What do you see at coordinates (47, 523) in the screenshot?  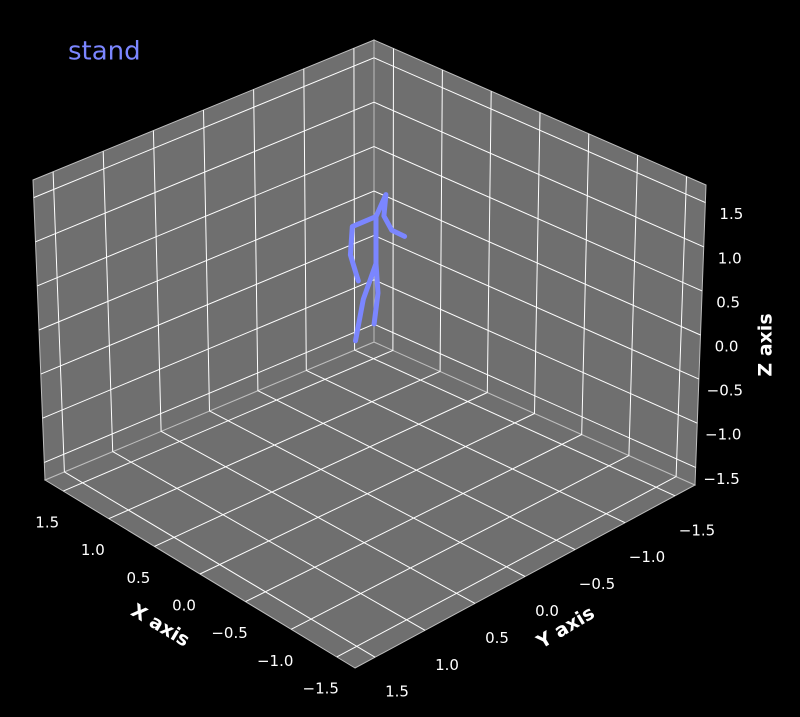 I see `x-tick-label: 1.5` at bounding box center [47, 523].